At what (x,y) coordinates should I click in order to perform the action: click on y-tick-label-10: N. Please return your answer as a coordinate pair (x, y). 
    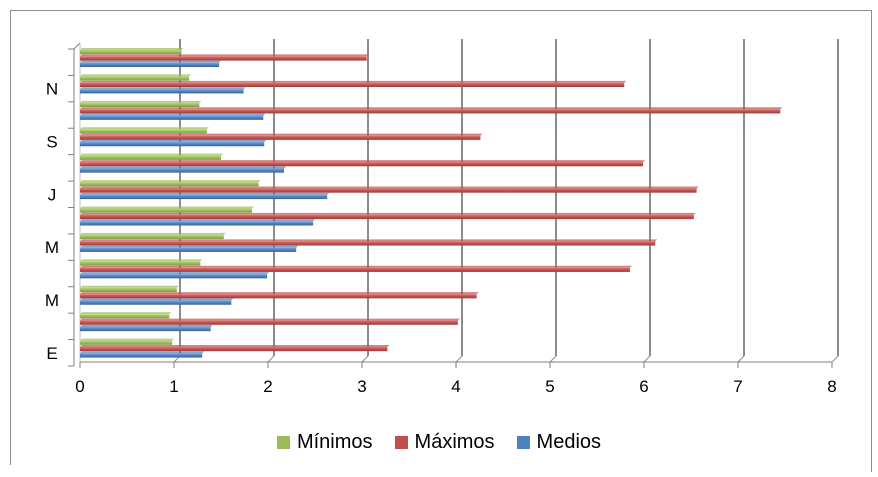
    Looking at the image, I should click on (52, 89).